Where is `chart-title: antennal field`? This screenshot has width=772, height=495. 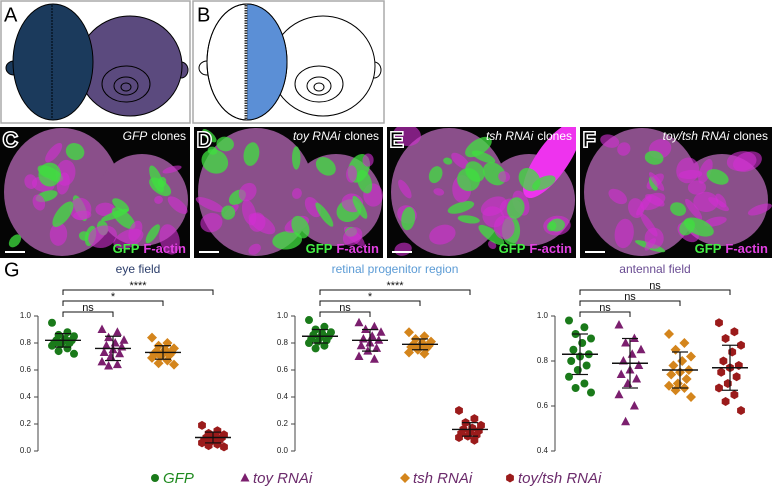 chart-title: antennal field is located at coordinates (654, 269).